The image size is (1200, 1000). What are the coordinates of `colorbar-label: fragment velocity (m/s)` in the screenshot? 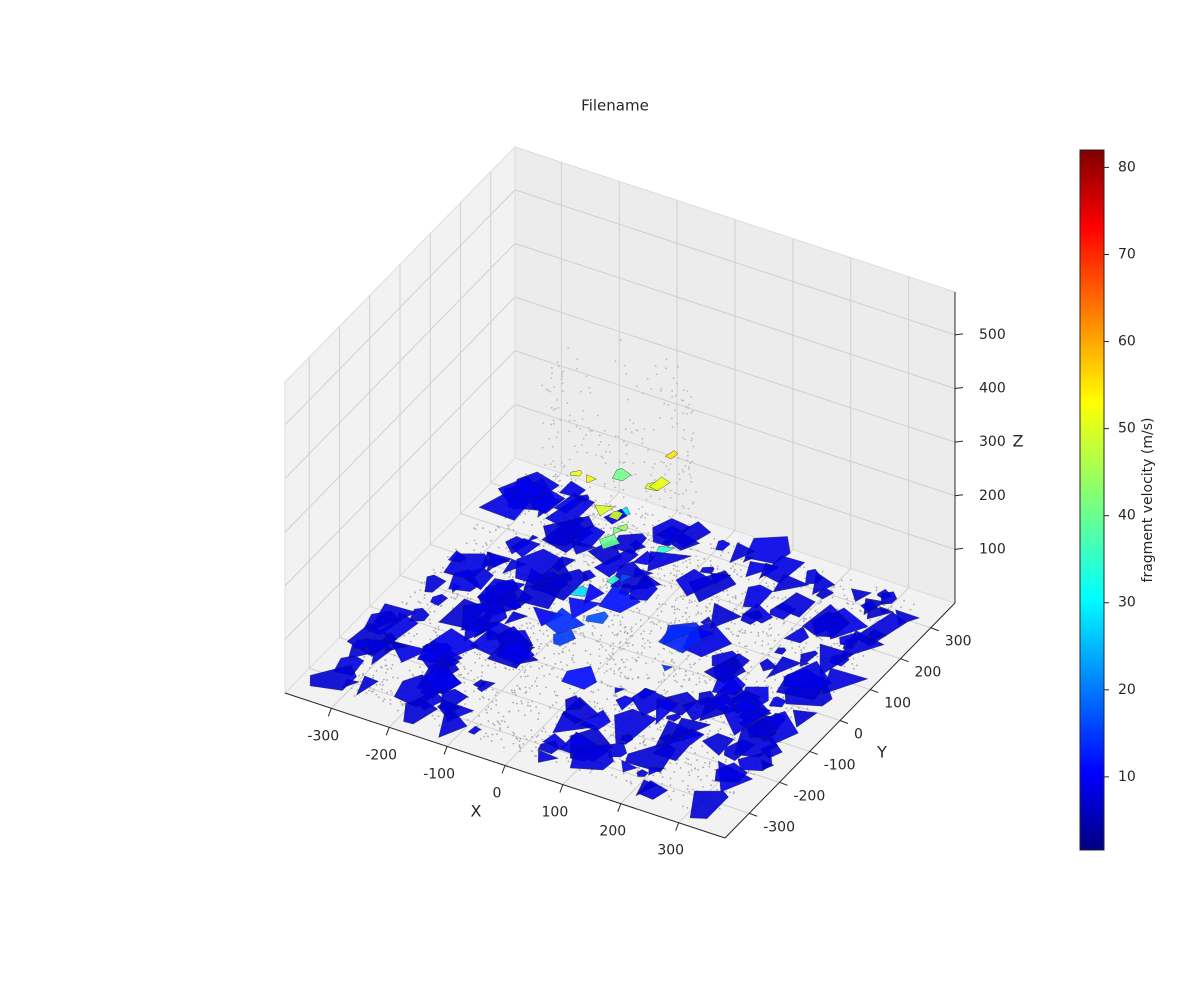 It's located at (1148, 500).